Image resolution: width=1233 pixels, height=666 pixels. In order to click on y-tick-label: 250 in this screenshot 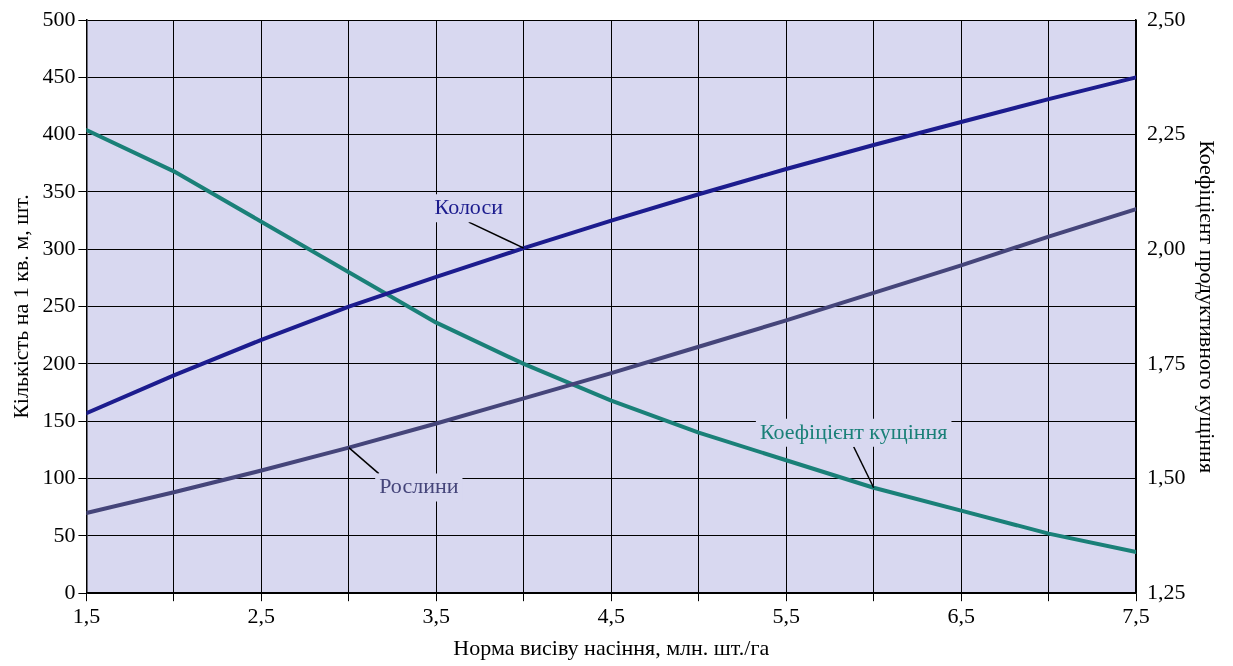, I will do `click(59, 305)`.